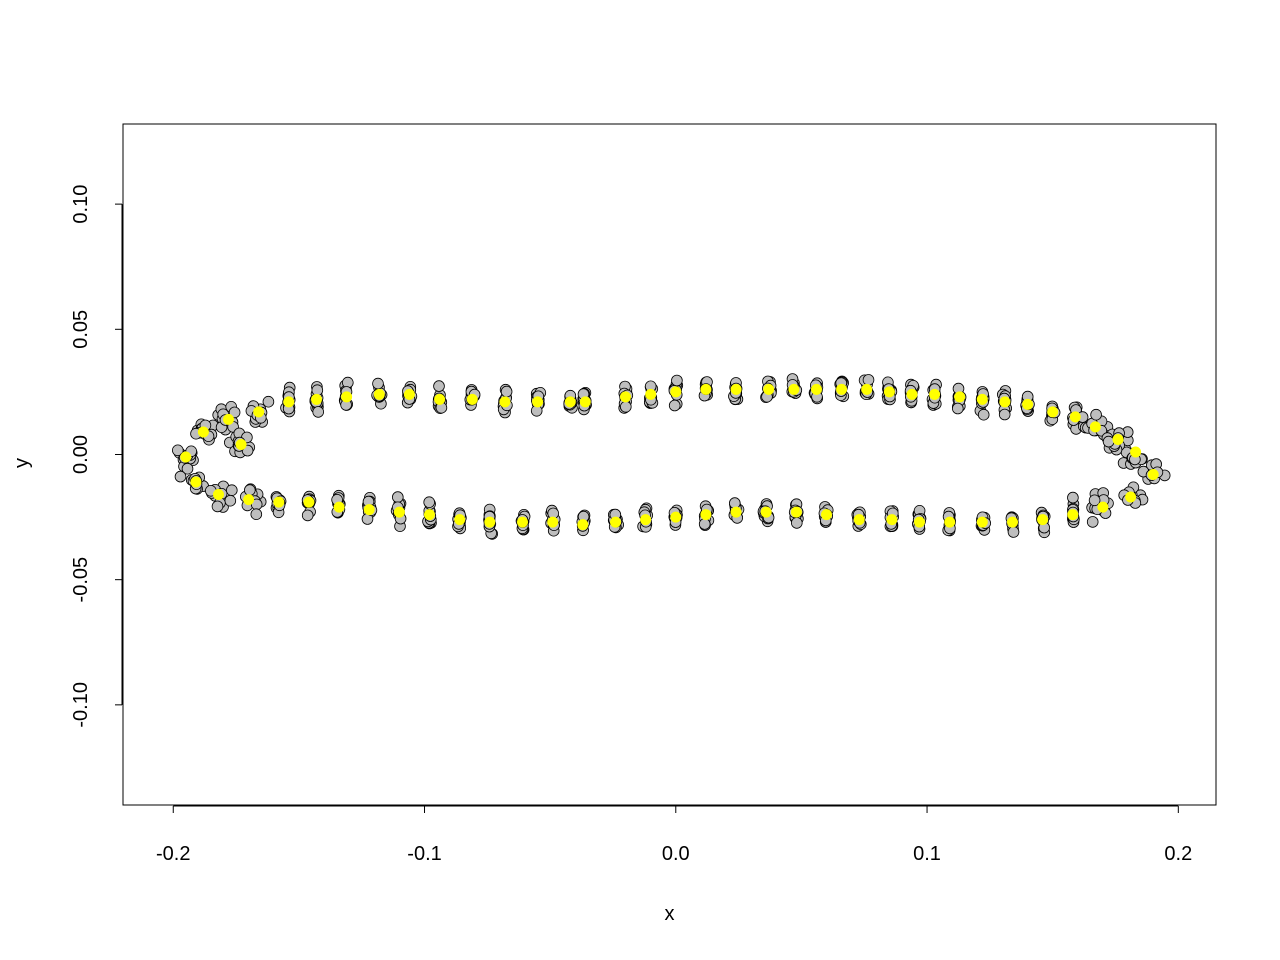  Describe the element at coordinates (927, 854) in the screenshot. I see `x-tick-label: 0.1` at that location.